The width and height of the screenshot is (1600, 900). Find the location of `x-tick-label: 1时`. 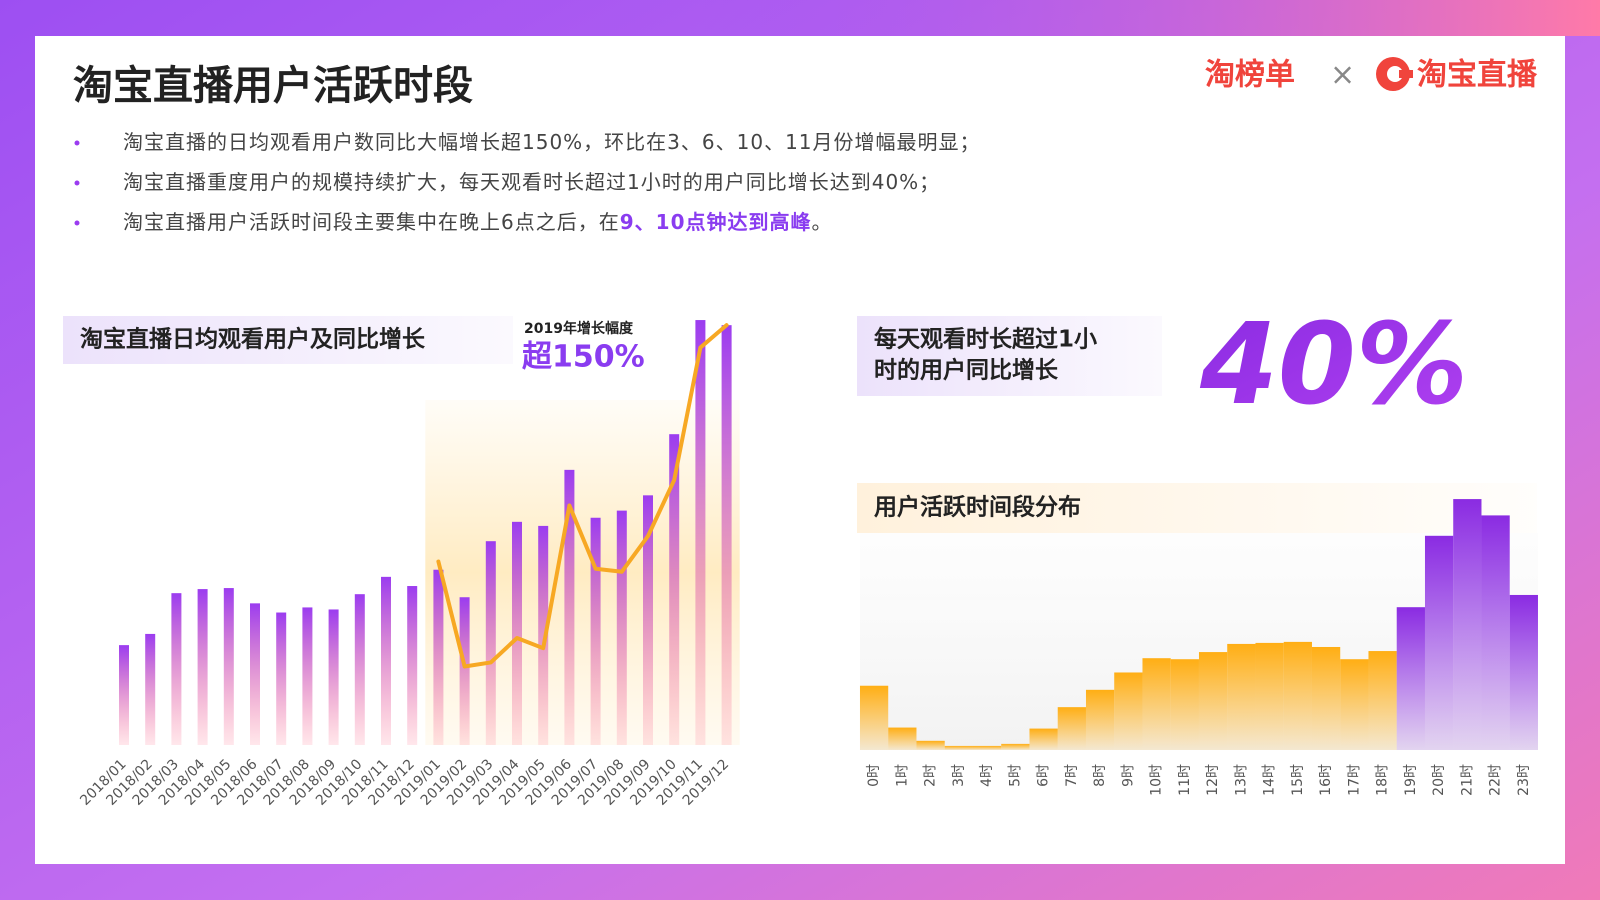

x-tick-label: 1时 is located at coordinates (902, 775).